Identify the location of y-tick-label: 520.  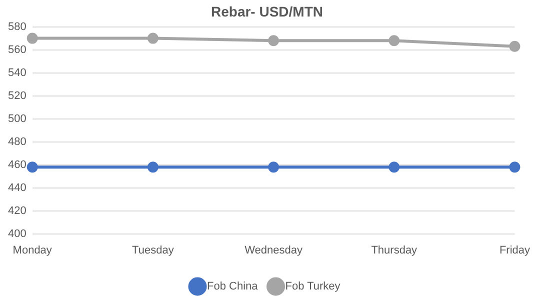
(17, 96).